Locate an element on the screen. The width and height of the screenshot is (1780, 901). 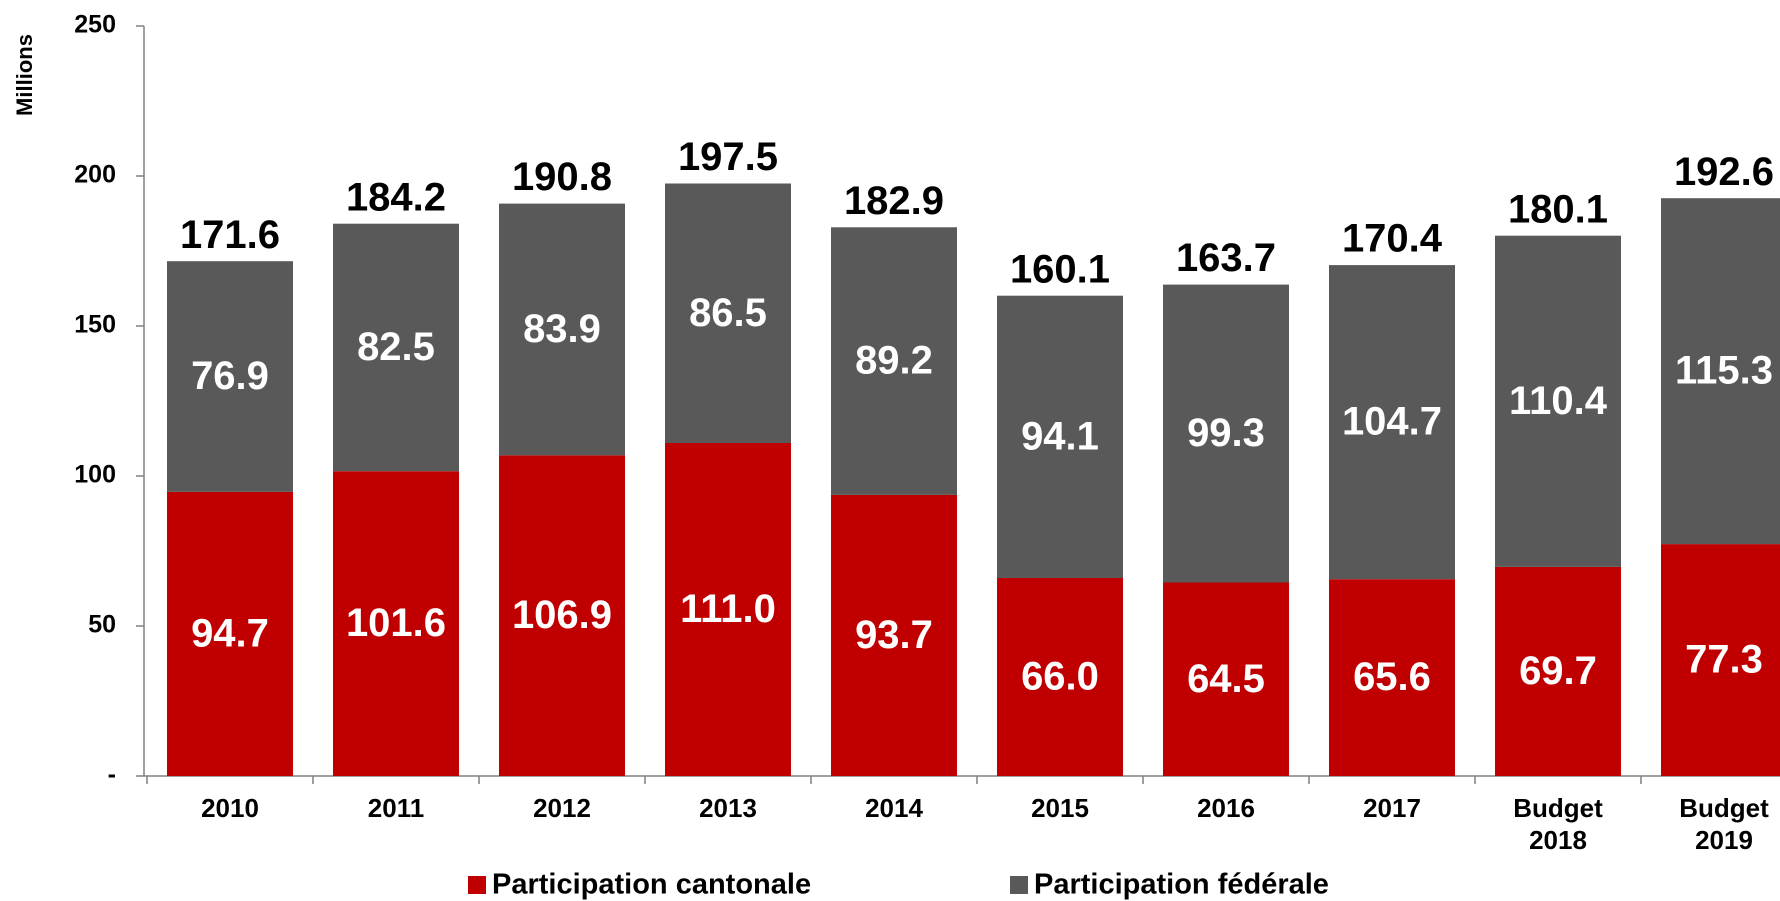
value-label: 94.1 is located at coordinates (1060, 436).